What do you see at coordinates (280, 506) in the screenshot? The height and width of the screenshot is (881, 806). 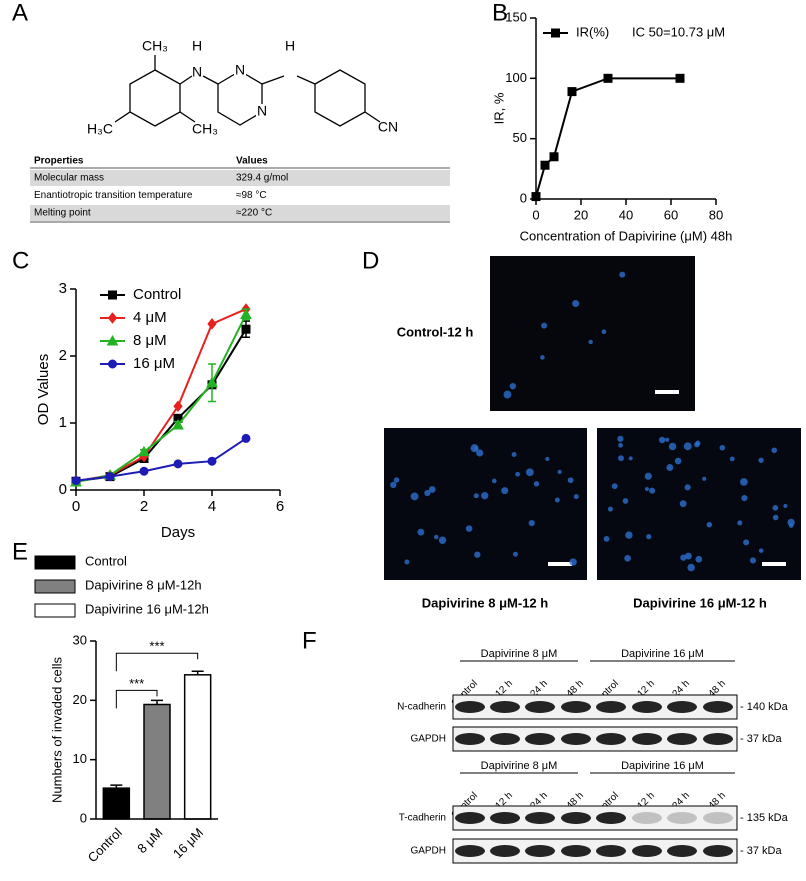 I see `x-tick-label: 6` at bounding box center [280, 506].